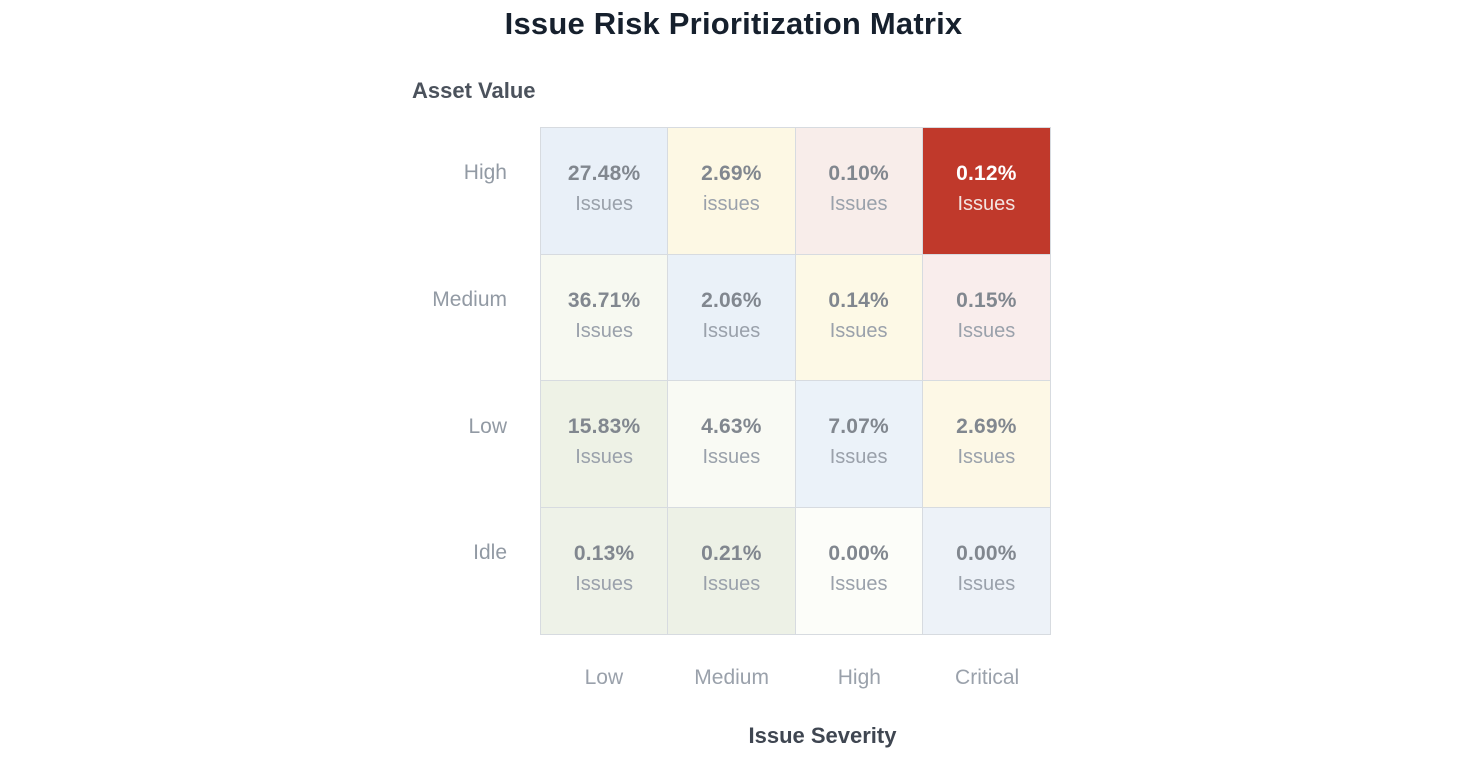 This screenshot has width=1467, height=767. Describe the element at coordinates (858, 300) in the screenshot. I see `cell-value: 0.14%` at that location.